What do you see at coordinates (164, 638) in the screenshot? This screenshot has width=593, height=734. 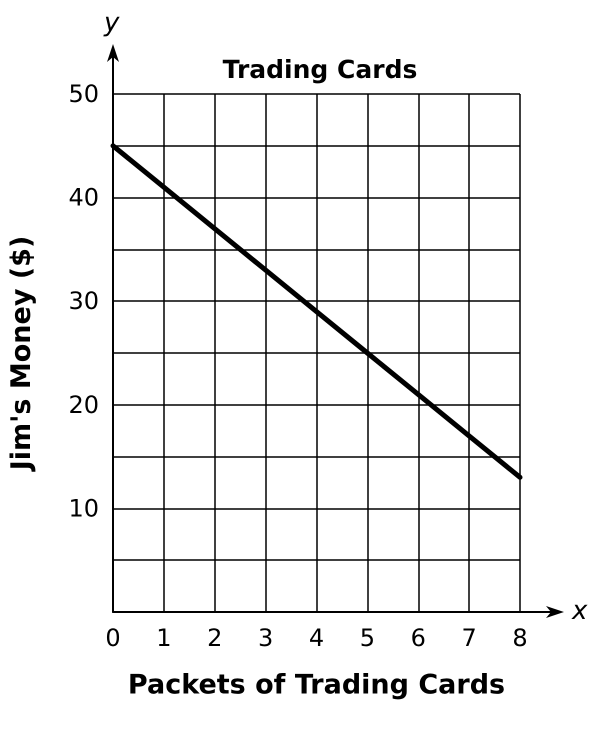 I see `x-tick-label: 1` at bounding box center [164, 638].